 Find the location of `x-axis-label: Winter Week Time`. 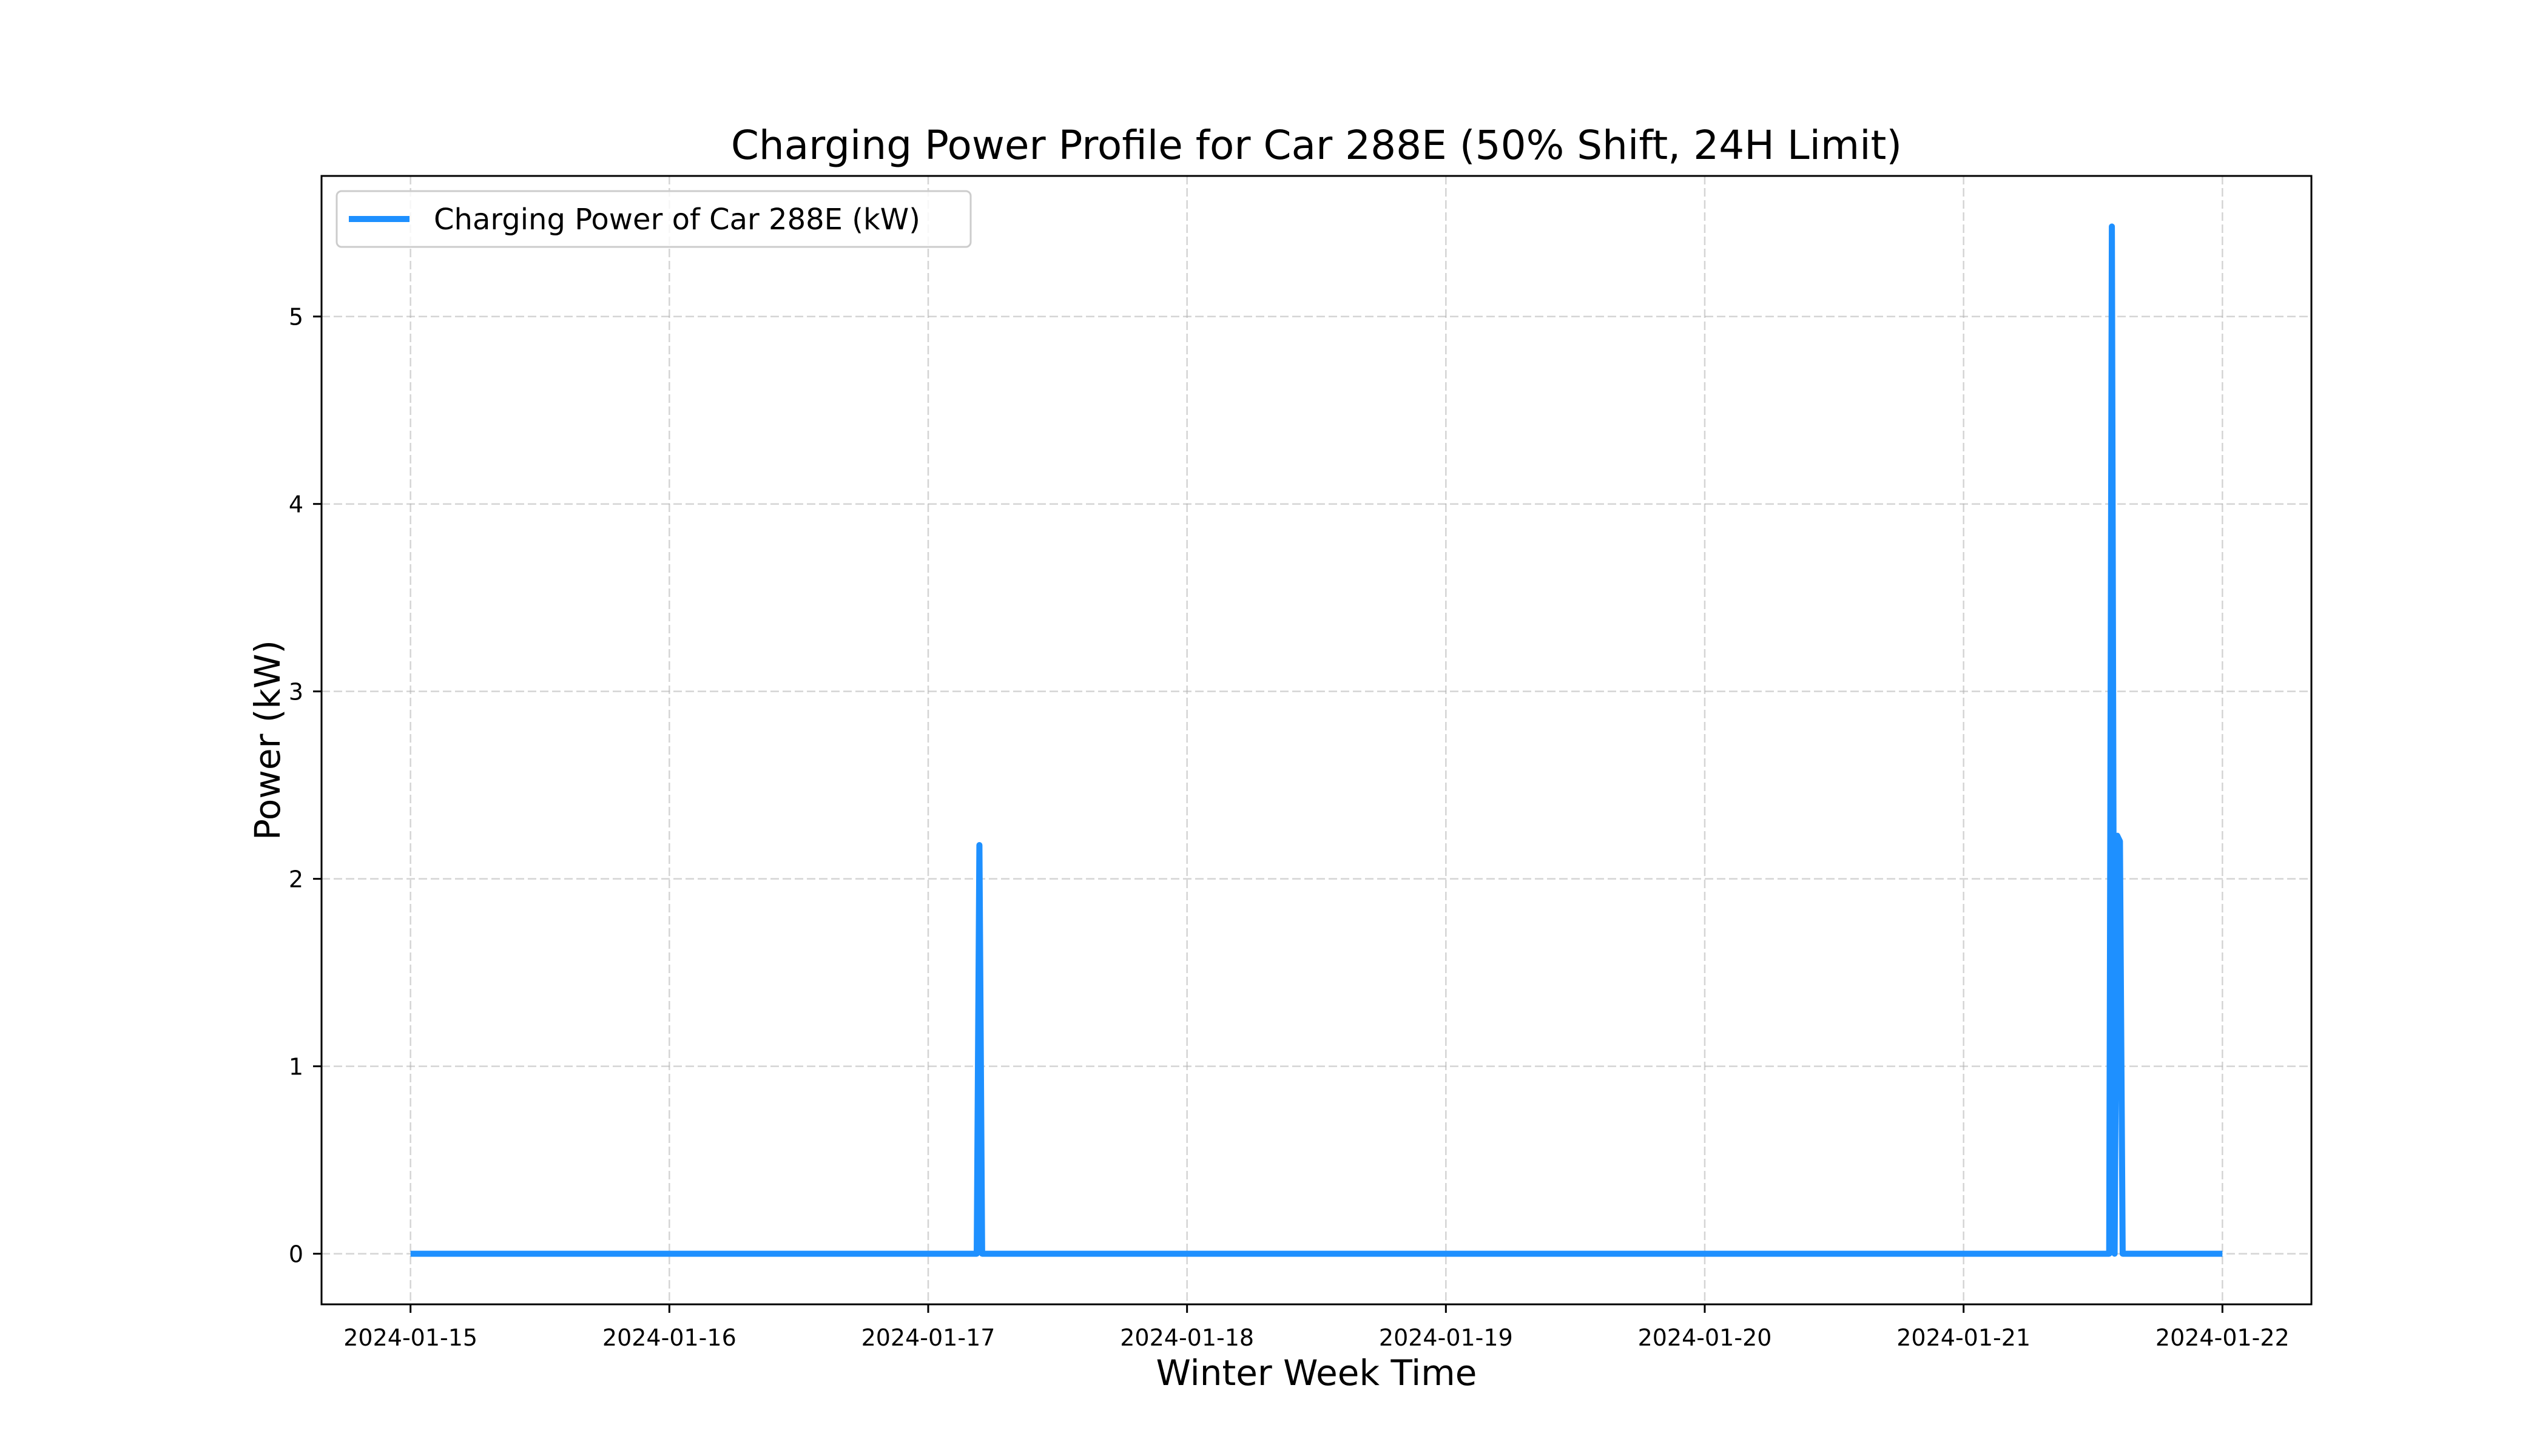

x-axis-label: Winter Week Time is located at coordinates (1316, 1373).